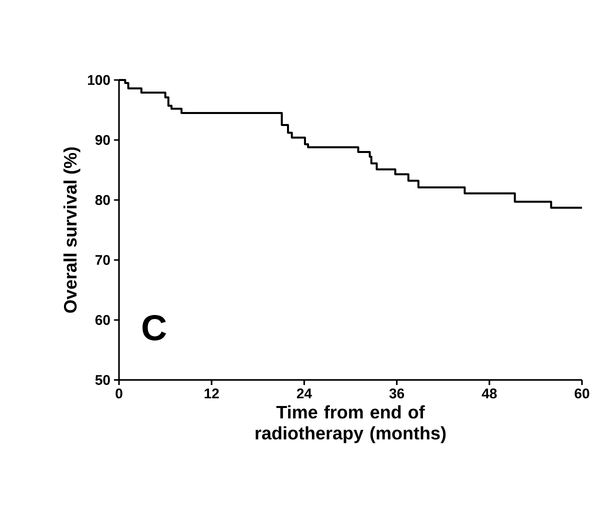 Image resolution: width=603 pixels, height=521 pixels. Describe the element at coordinates (102, 380) in the screenshot. I see `y-tick-label: 50` at that location.